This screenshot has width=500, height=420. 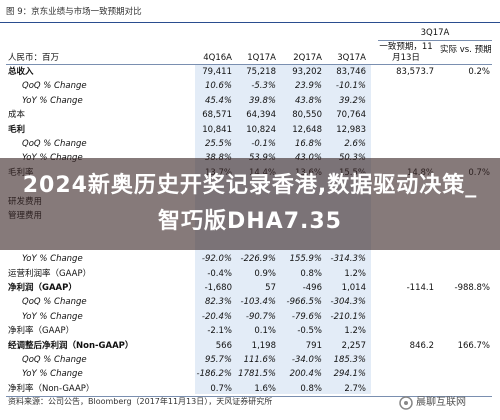 I want to click on cell: 82.3%, so click(x=218, y=302).